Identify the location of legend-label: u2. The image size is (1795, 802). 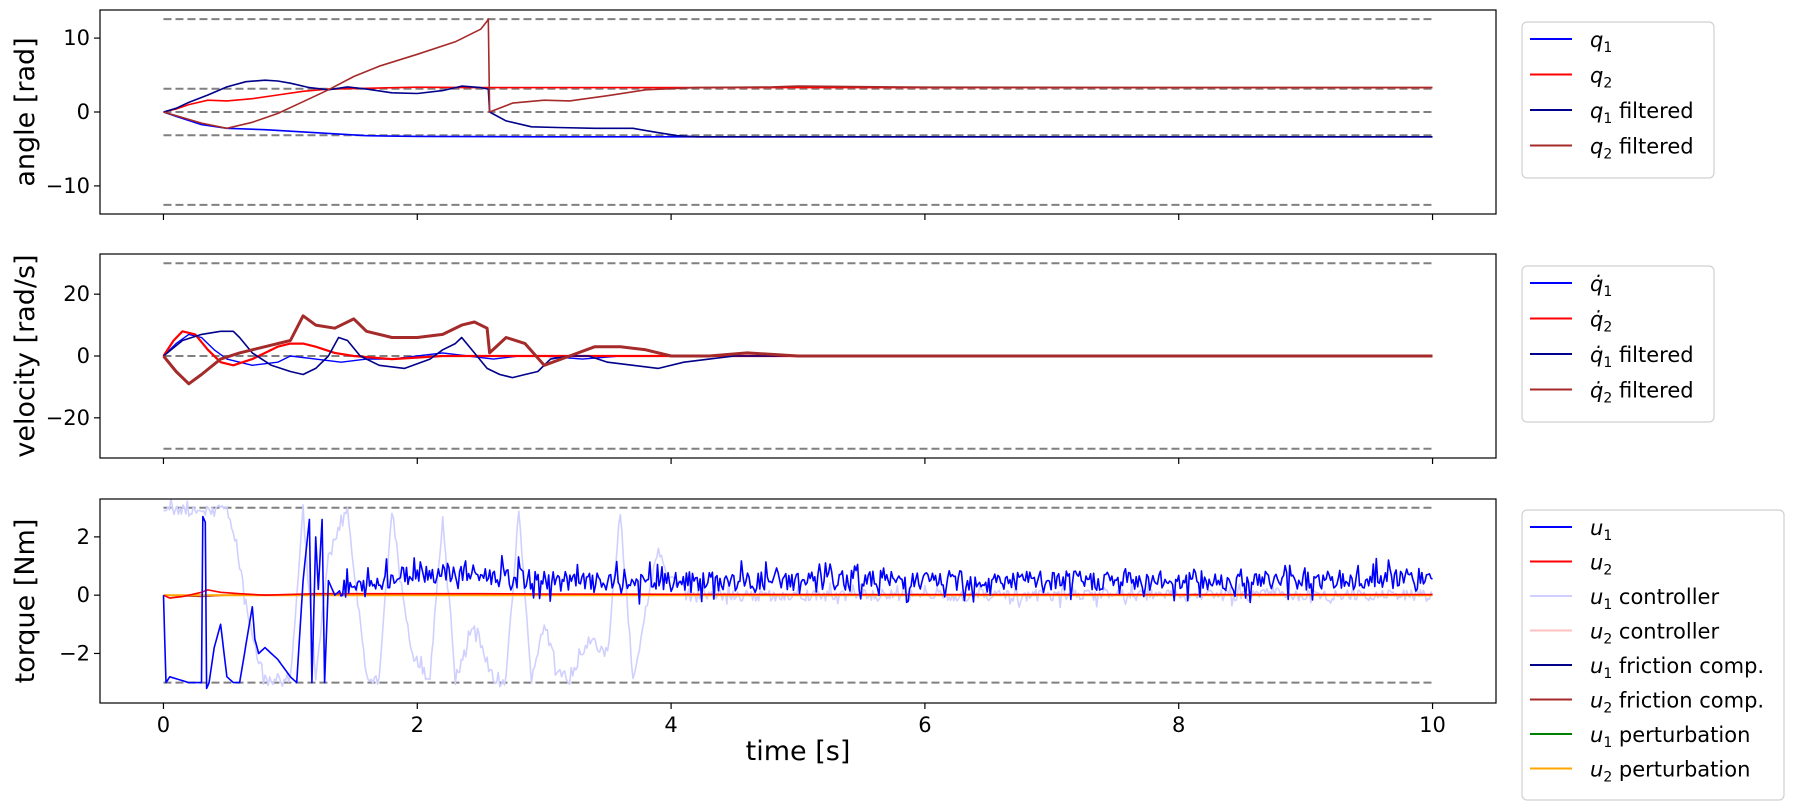
(1601, 565).